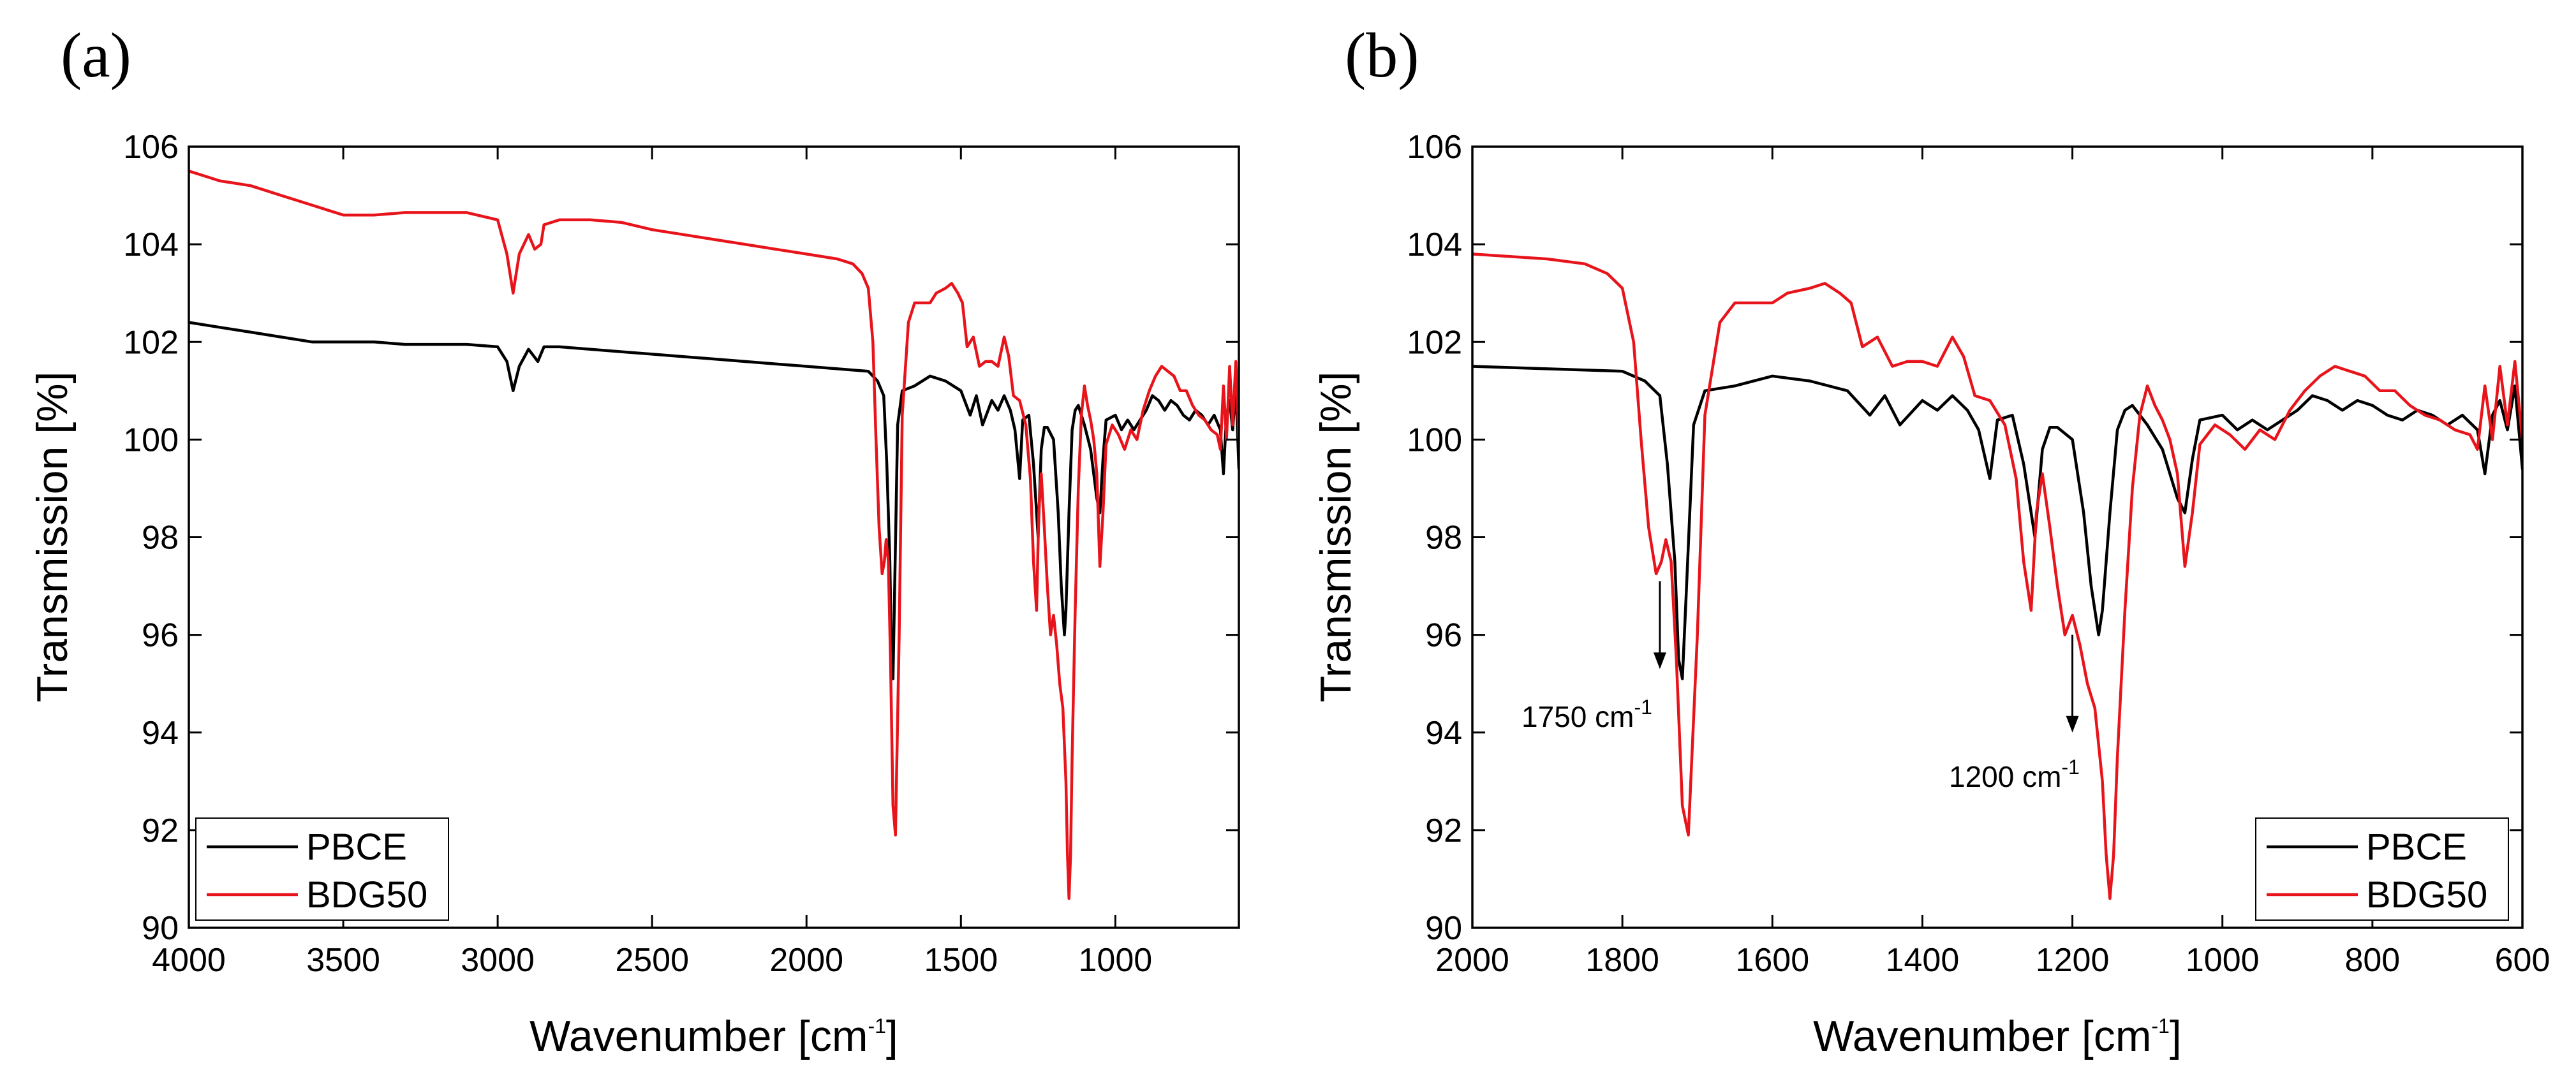 The image size is (2576, 1084). I want to click on annotation-1200-label-main: 1200 cm, so click(2005, 777).